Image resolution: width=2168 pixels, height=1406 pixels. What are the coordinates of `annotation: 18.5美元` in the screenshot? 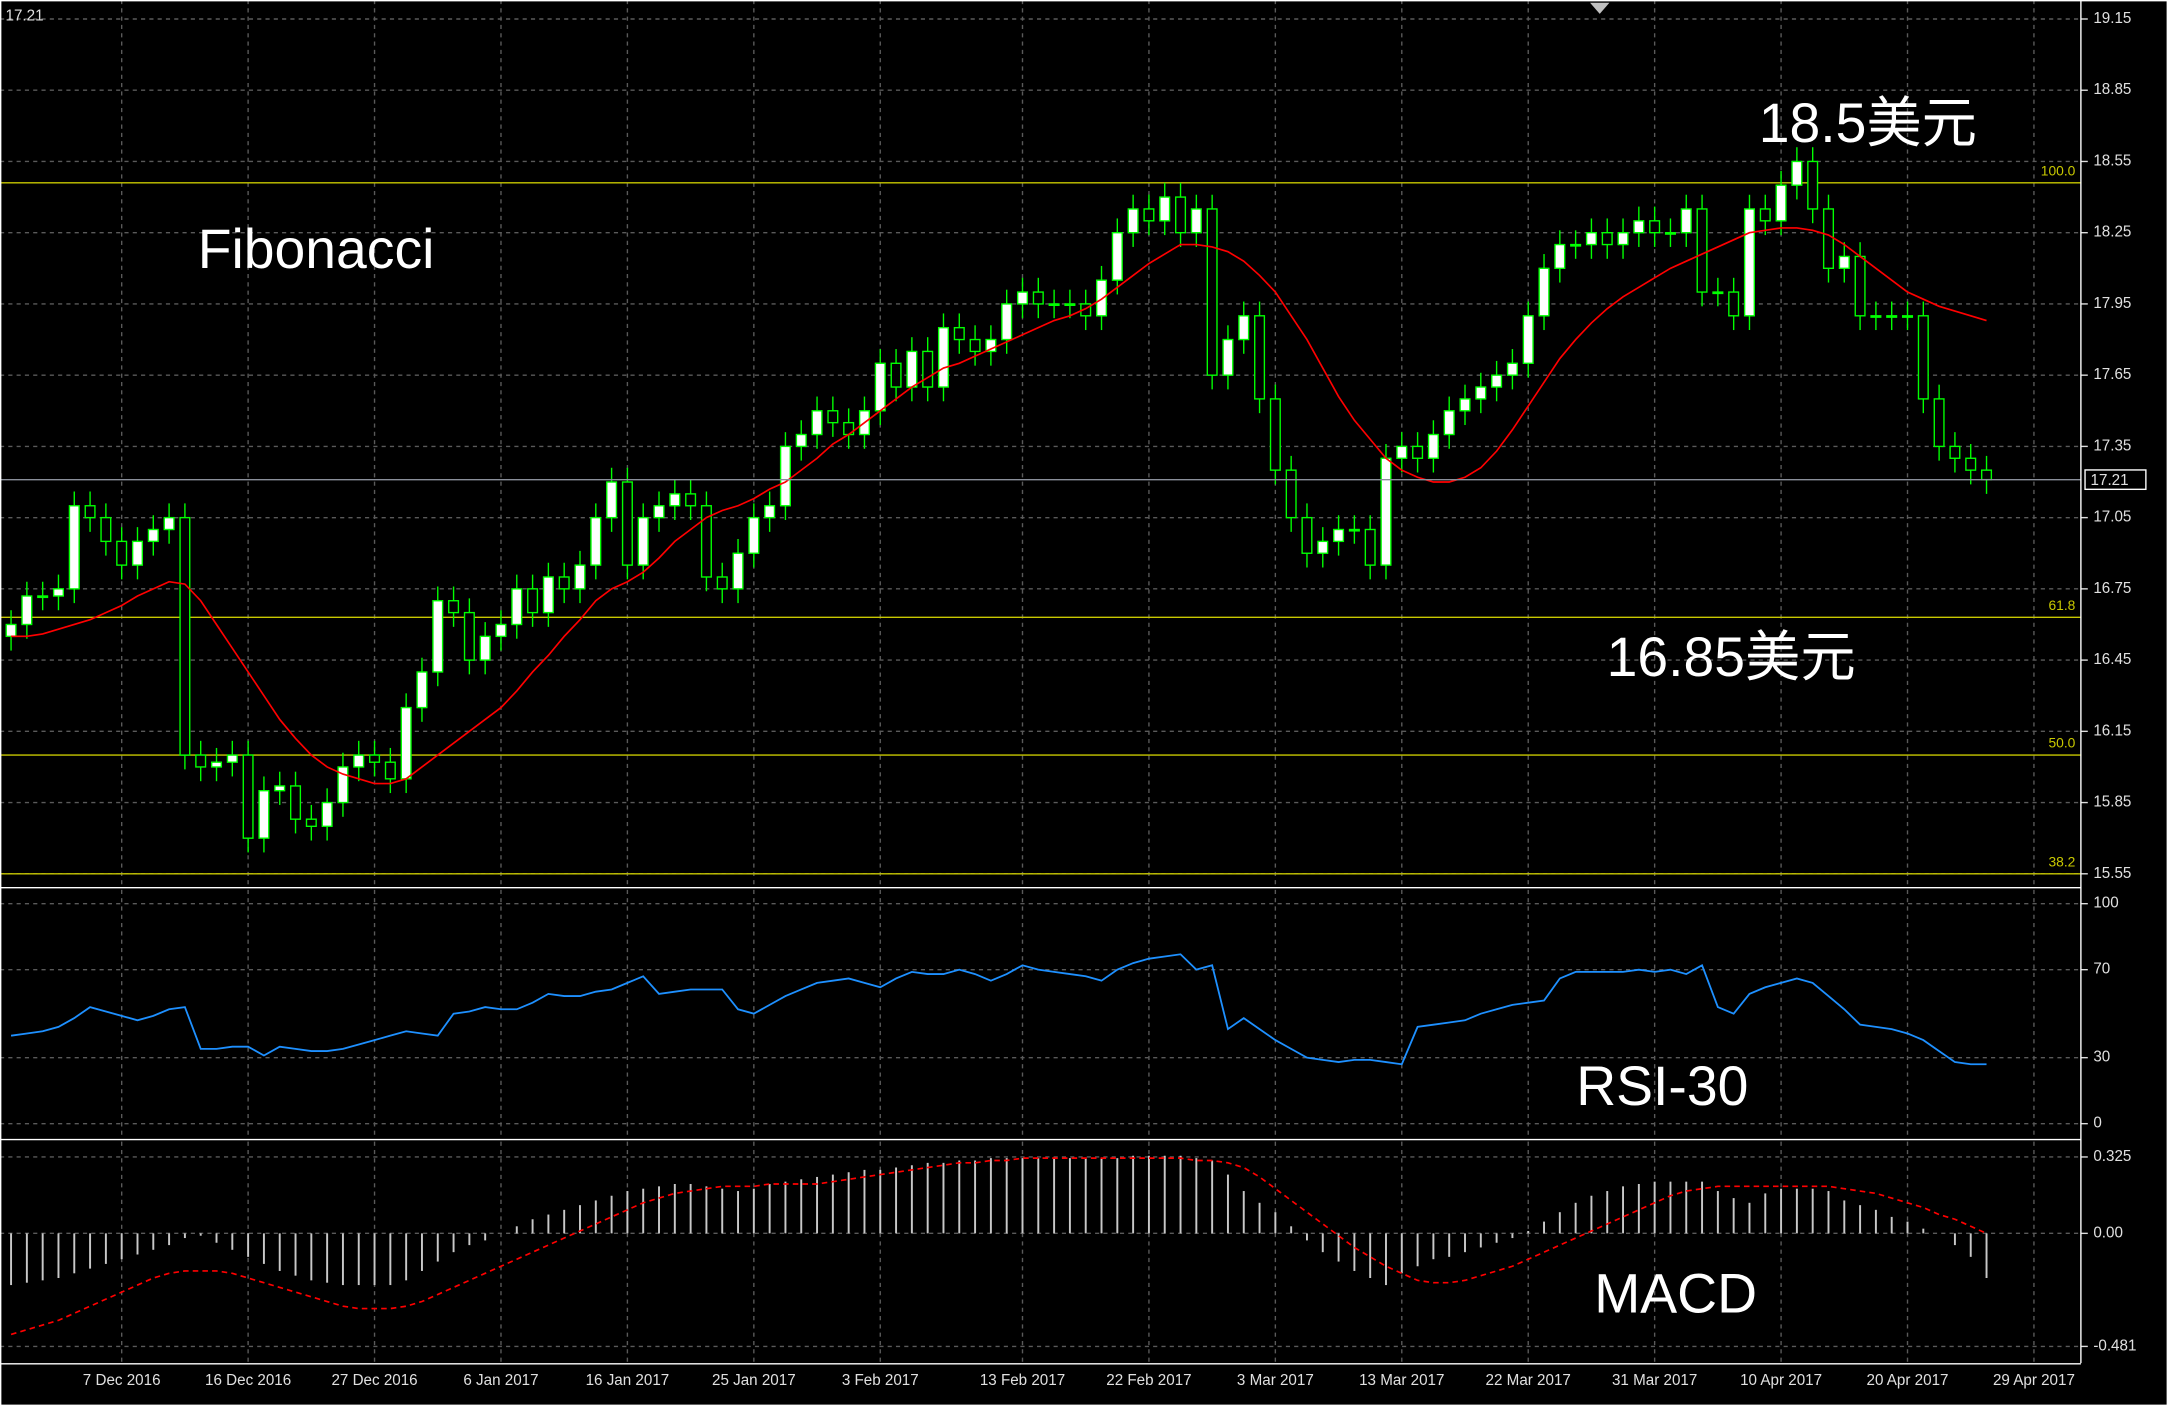 It's located at (1868, 123).